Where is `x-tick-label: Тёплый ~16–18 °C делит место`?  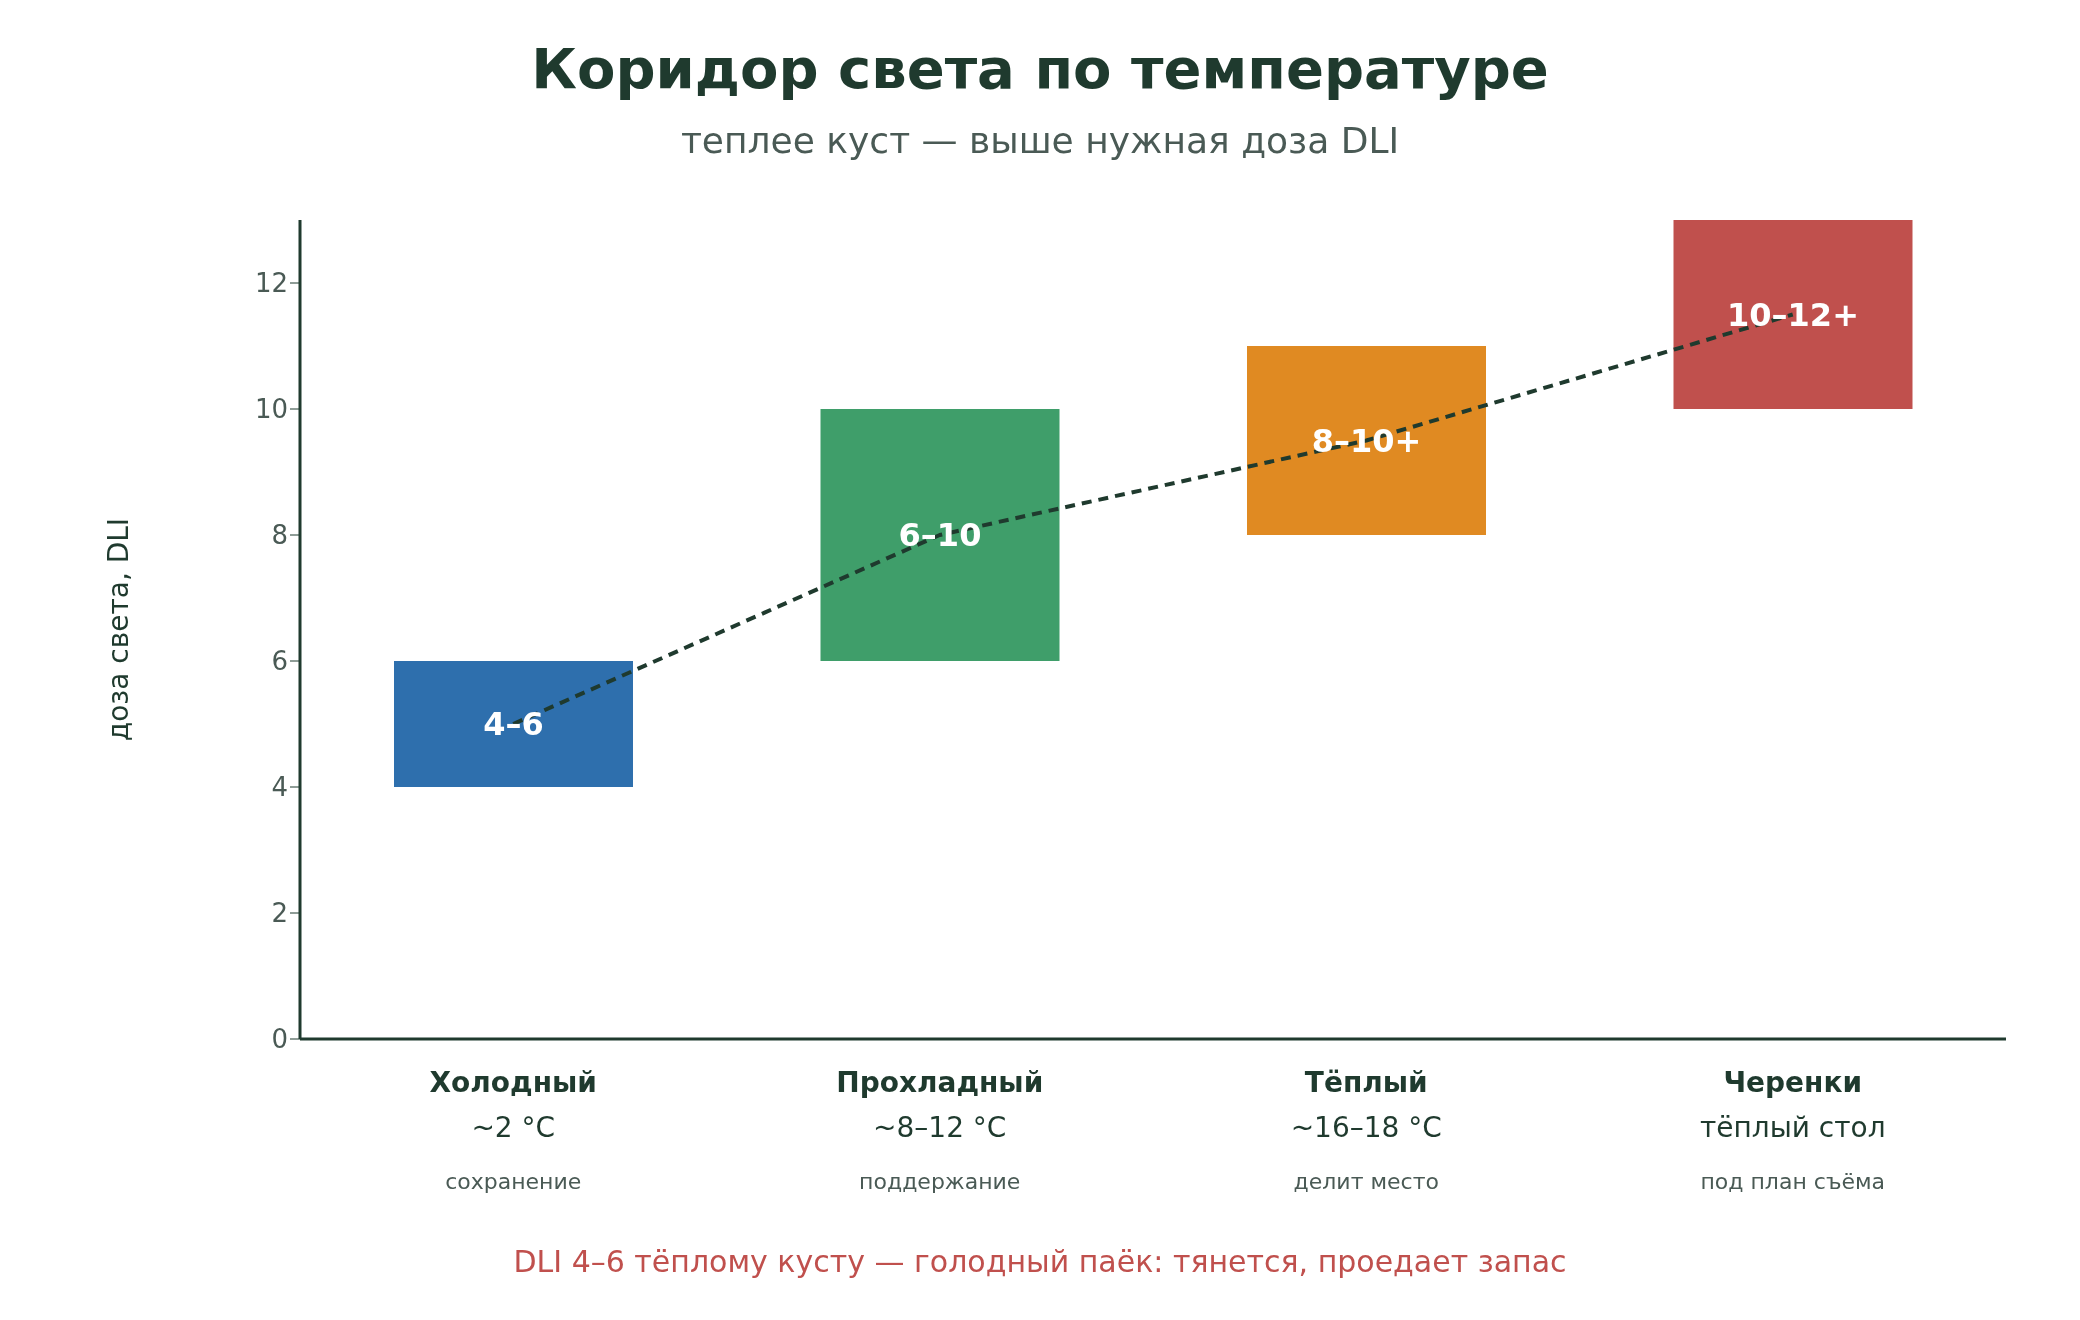
x-tick-label: Тёплый ~16–18 °C делит место is located at coordinates (1366, 1130).